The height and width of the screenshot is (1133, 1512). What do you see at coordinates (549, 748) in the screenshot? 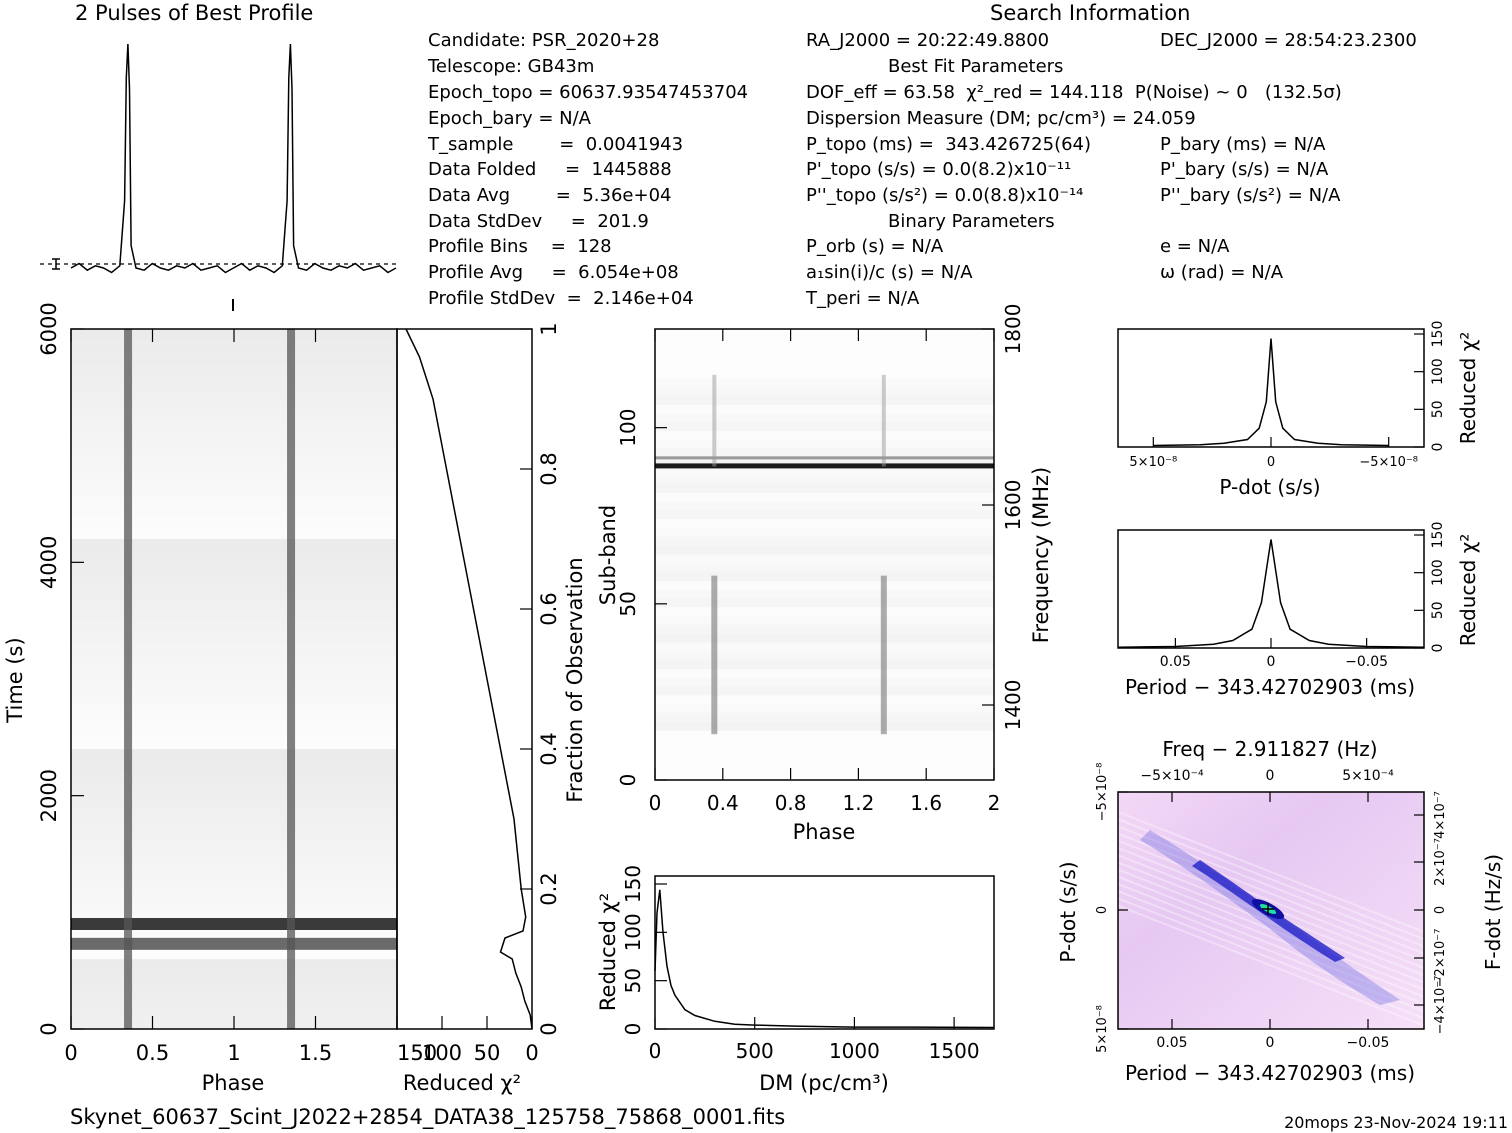
I see `chi-vs-time-ytick-label: 0.4` at bounding box center [549, 748].